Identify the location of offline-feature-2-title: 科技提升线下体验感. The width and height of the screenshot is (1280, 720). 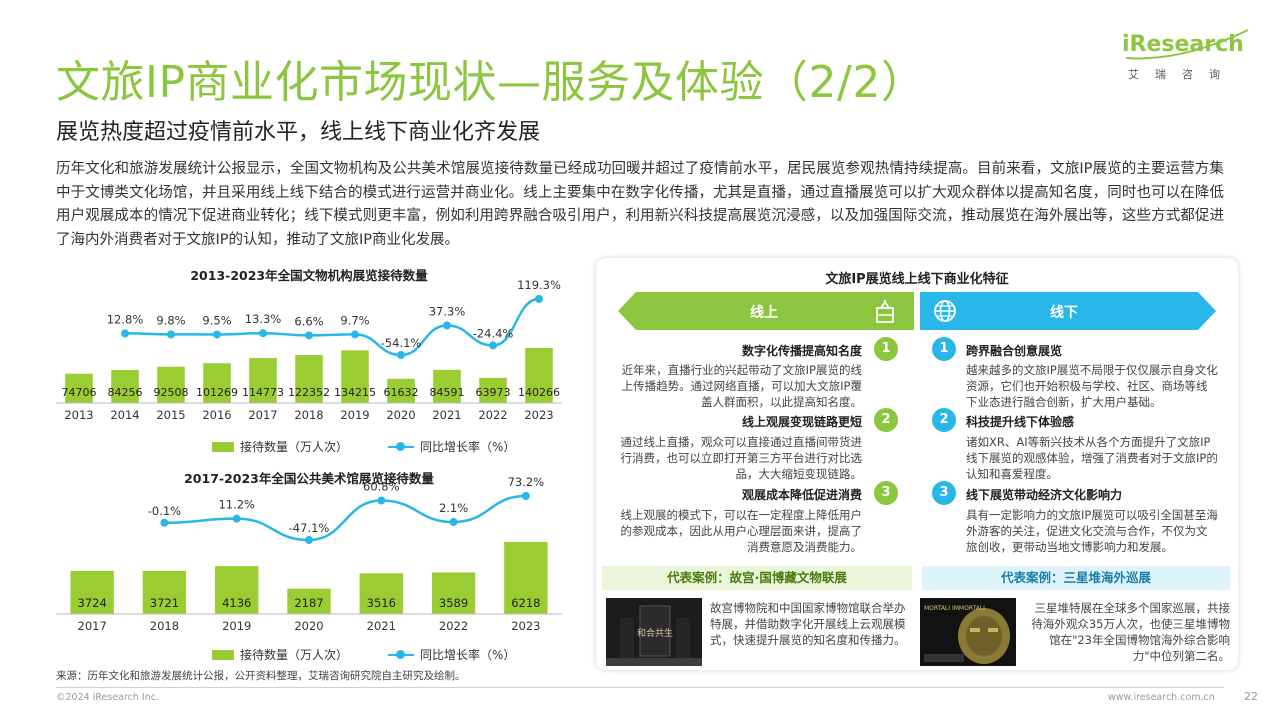
(1020, 422).